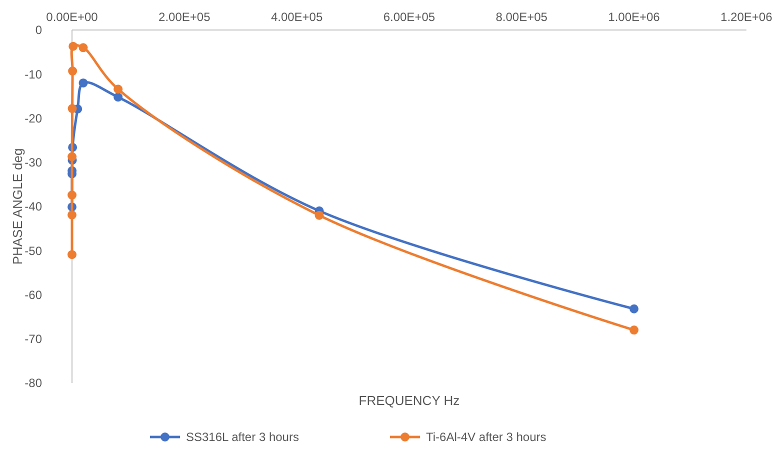  Describe the element at coordinates (409, 400) in the screenshot. I see `x-axis-title: FREQUENCY Hz` at that location.